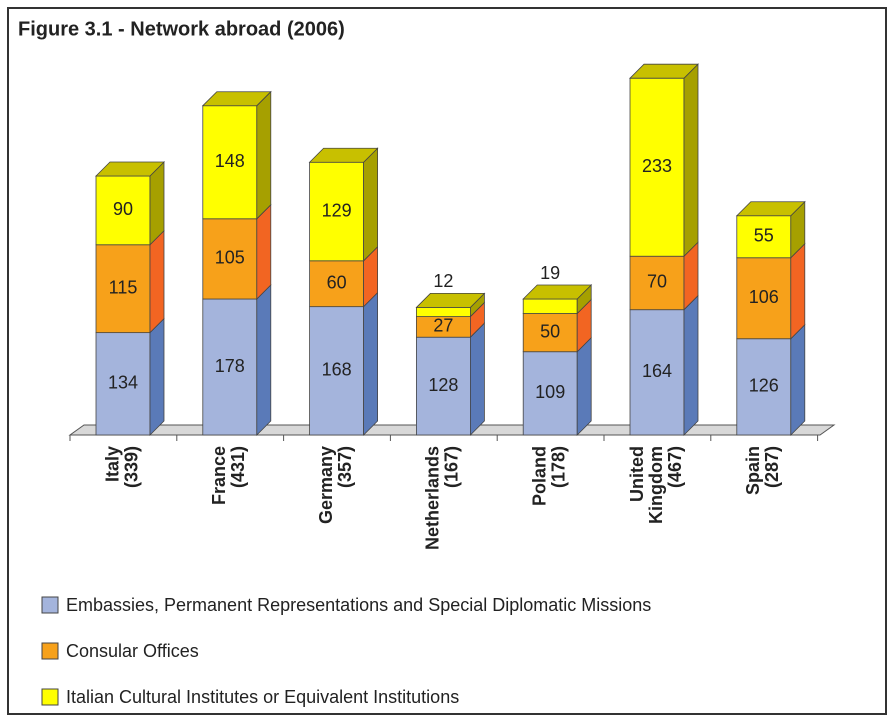 This screenshot has height=717, width=891. What do you see at coordinates (539, 476) in the screenshot?
I see `x-tick-label: Poland` at bounding box center [539, 476].